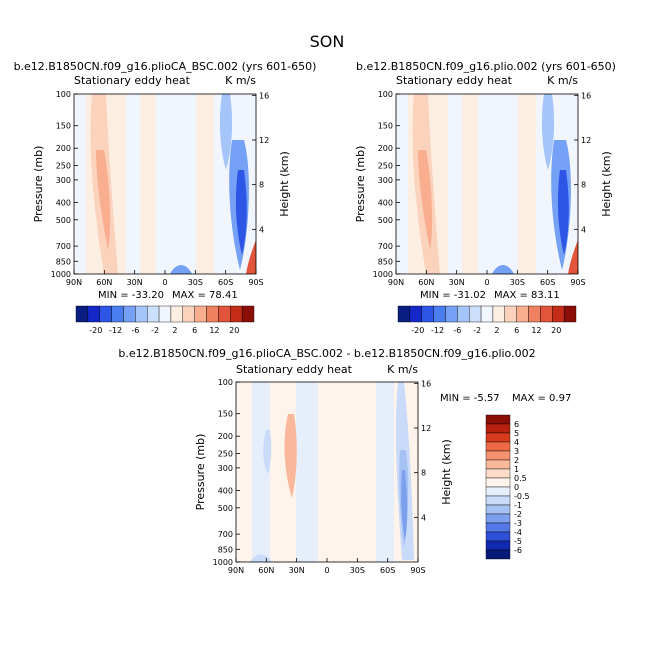  Describe the element at coordinates (426, 282) in the screenshot. I see `panel2-x-tick-label: 60N` at that location.